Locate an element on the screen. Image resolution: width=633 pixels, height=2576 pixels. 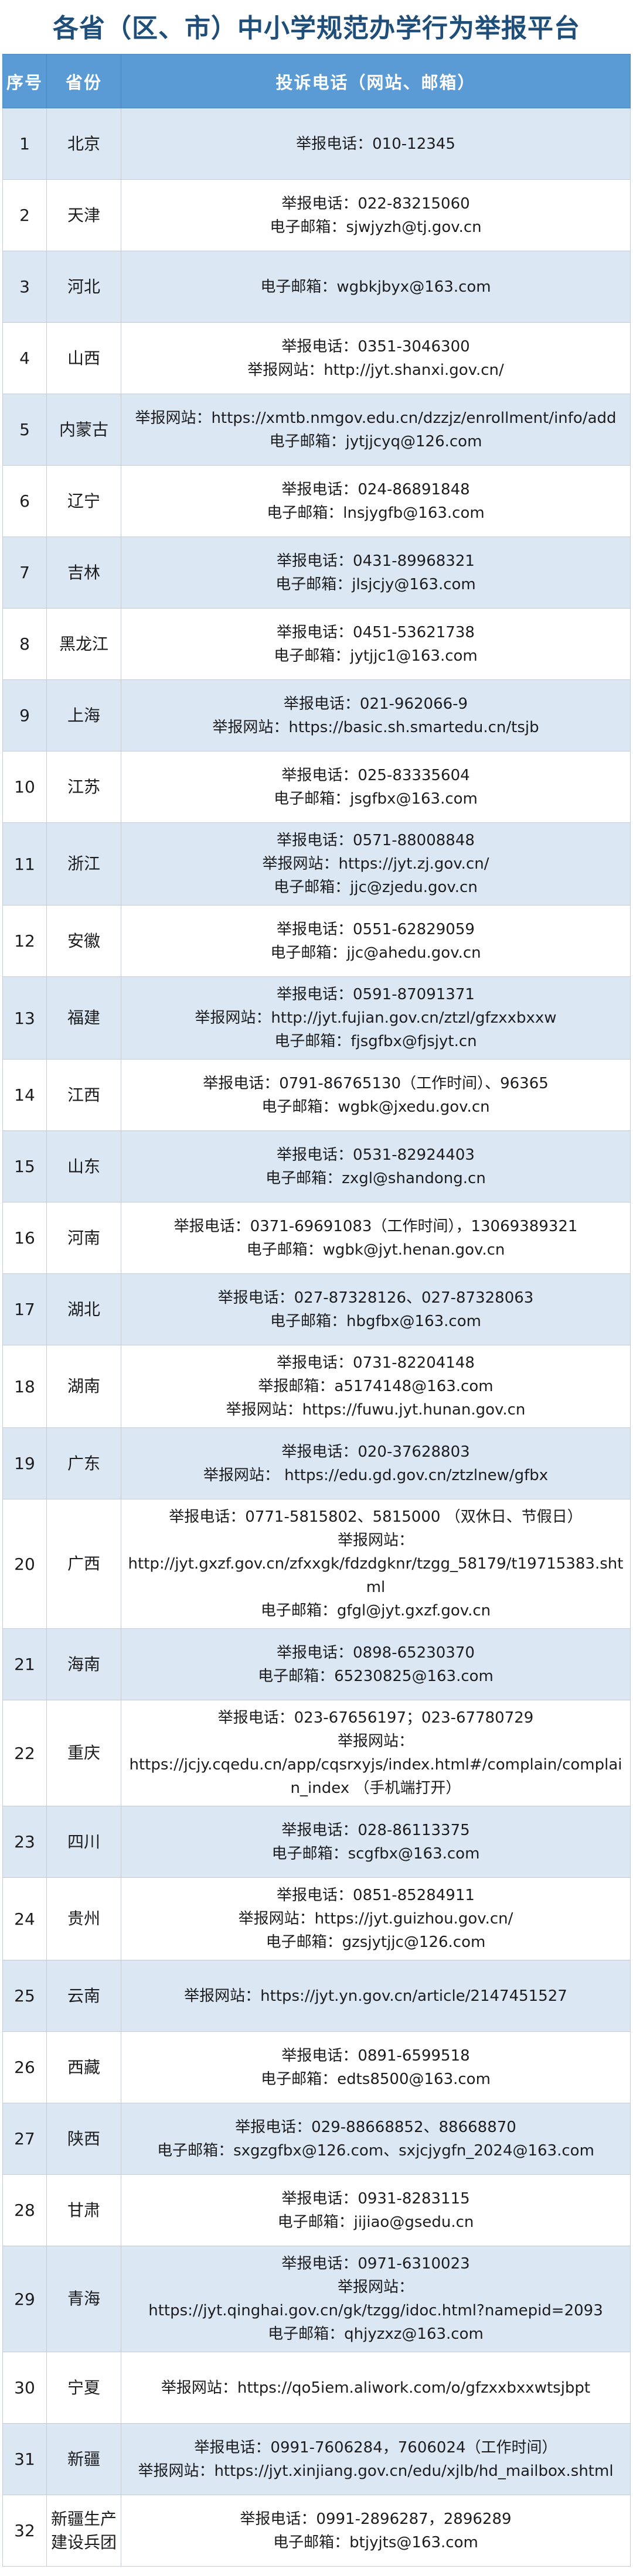
header-row: 序号 省份 投诉电话（网站、邮箱） is located at coordinates (316, 81).